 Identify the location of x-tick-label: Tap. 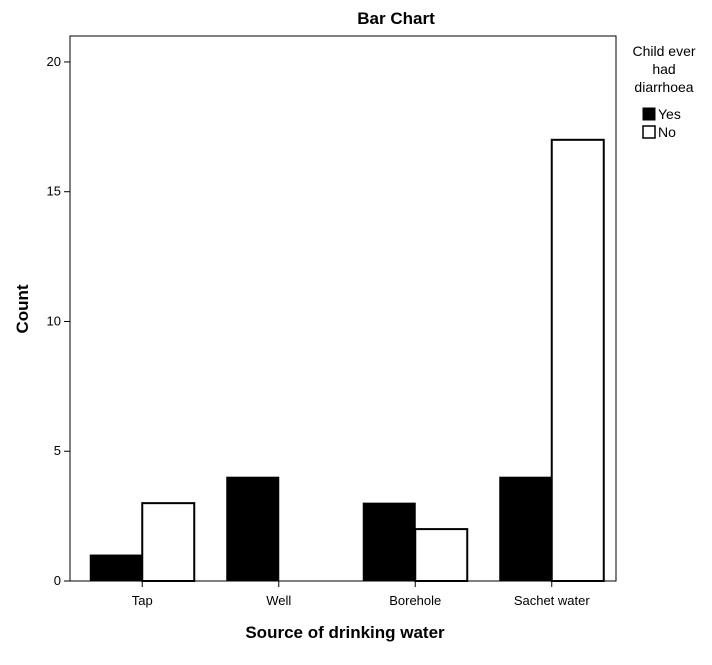
(142, 600).